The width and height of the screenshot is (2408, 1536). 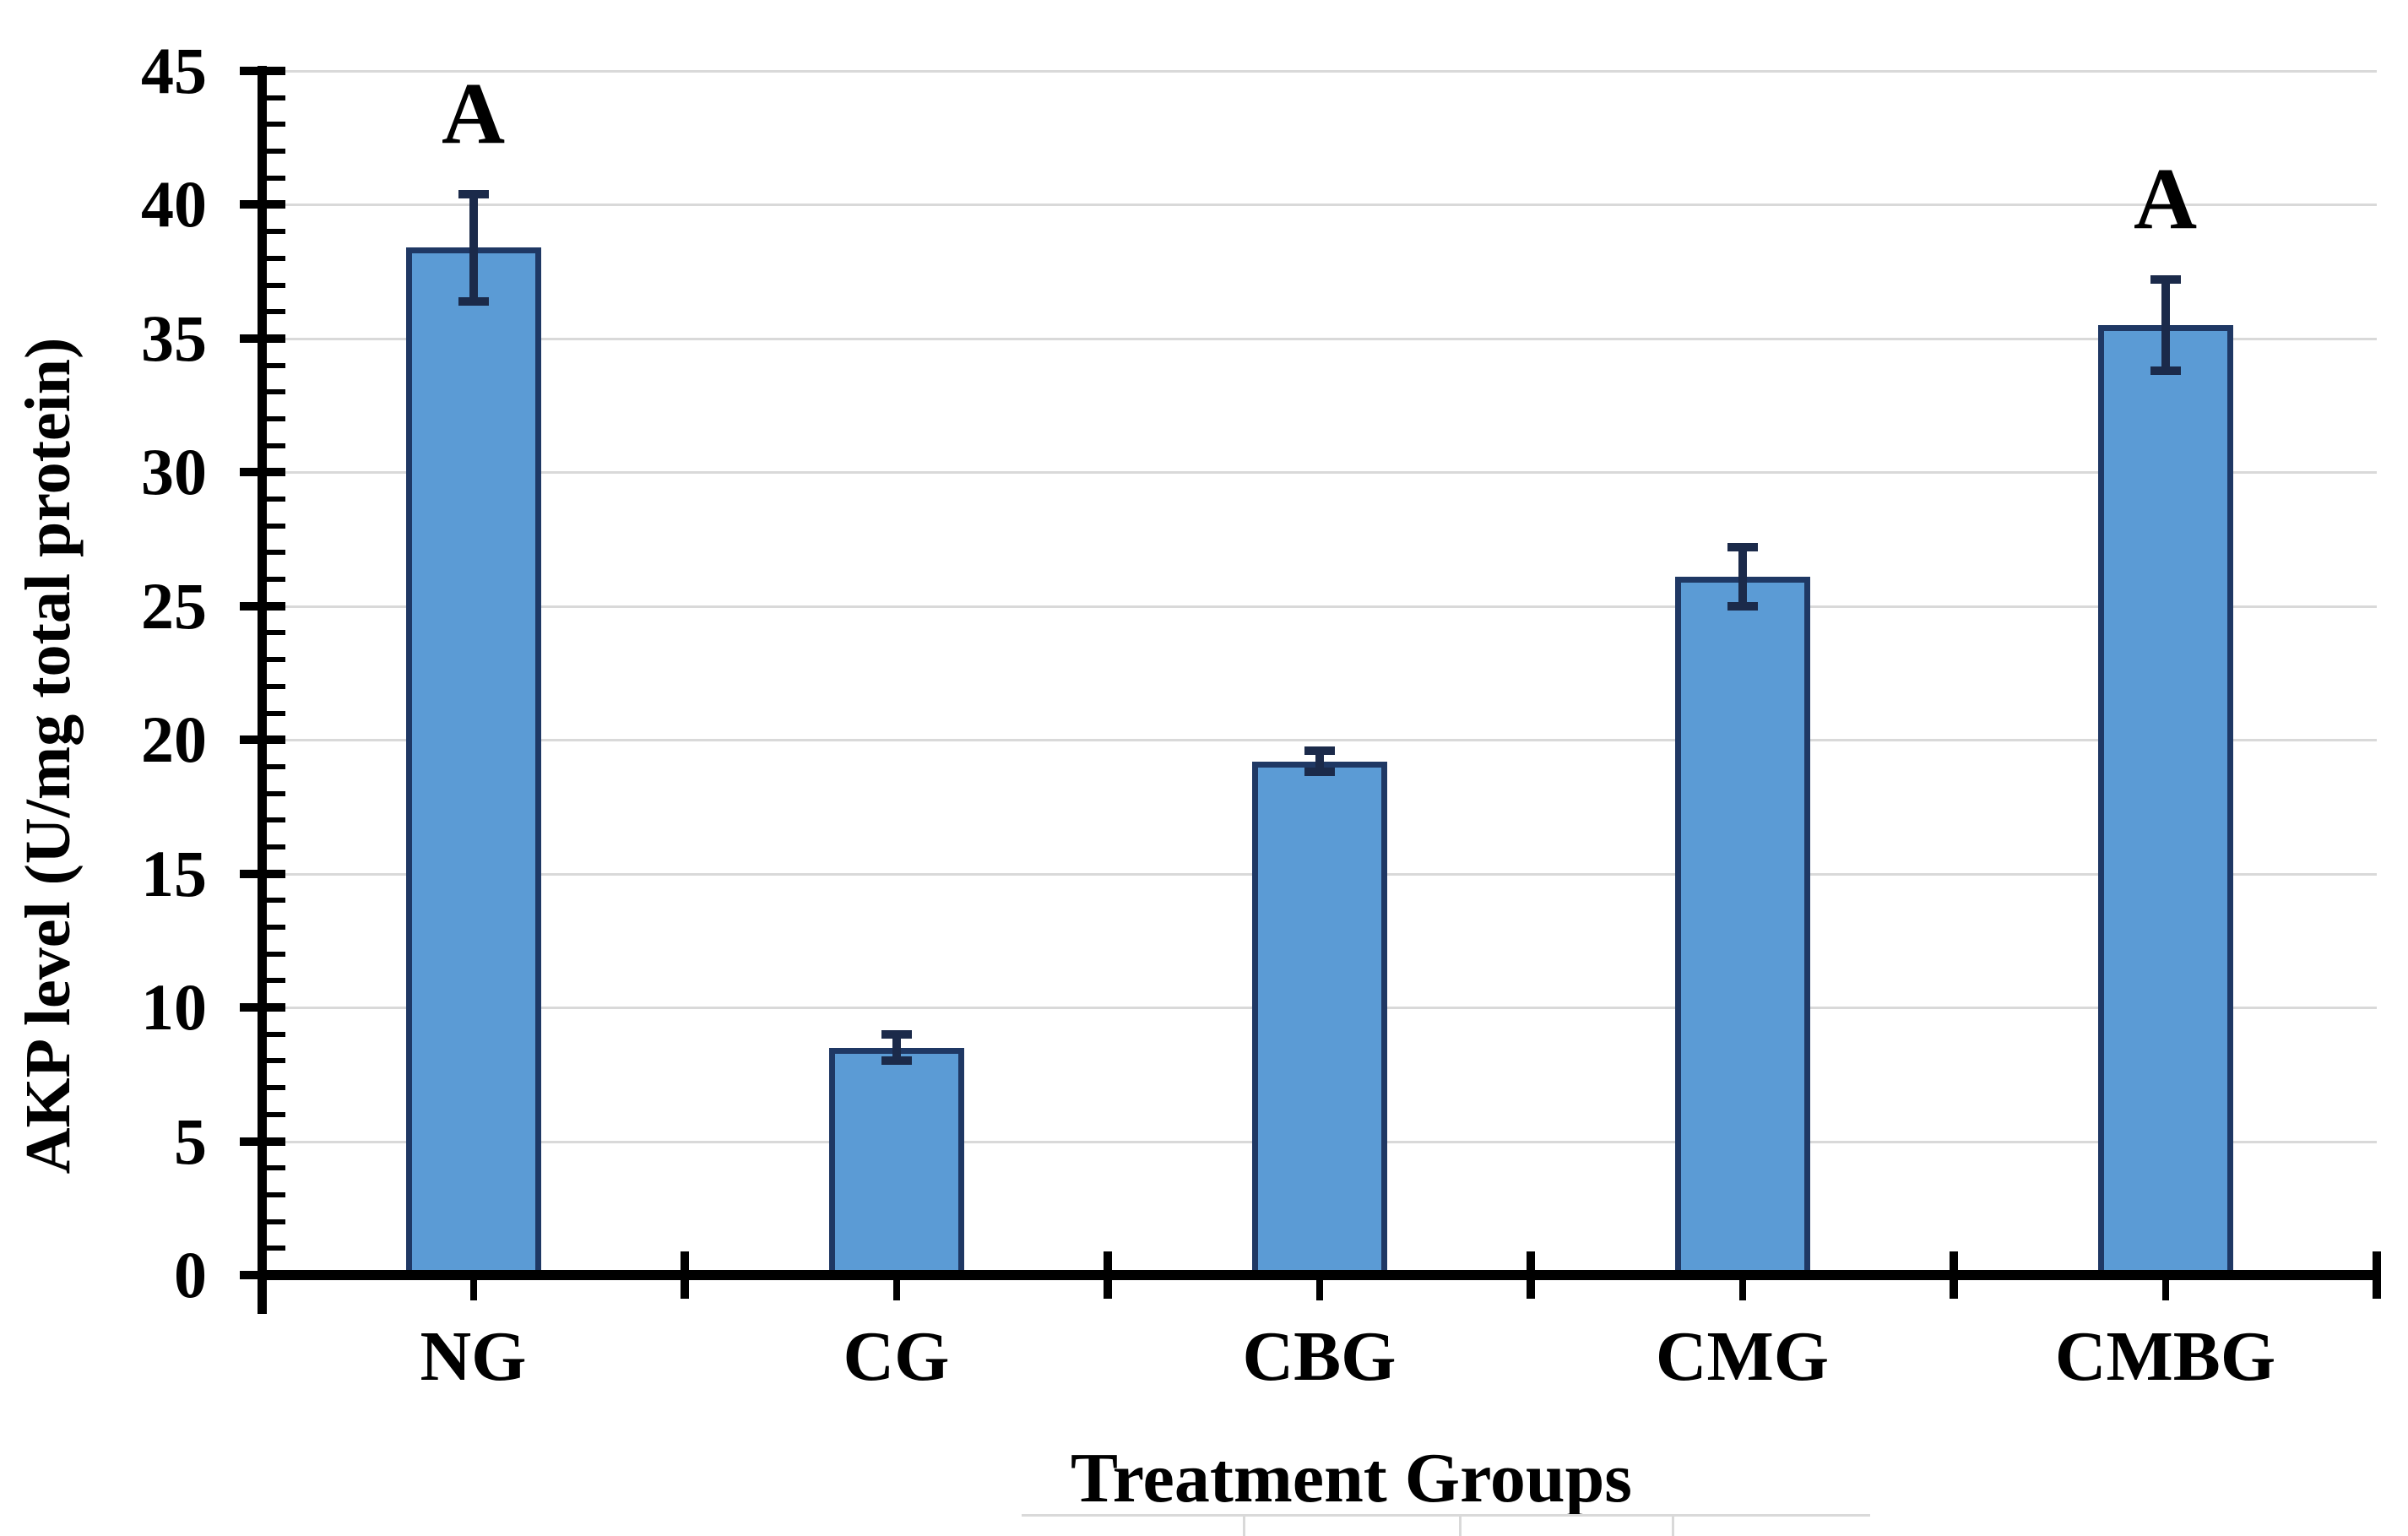 What do you see at coordinates (263, 690) in the screenshot?
I see `y-axis-line` at bounding box center [263, 690].